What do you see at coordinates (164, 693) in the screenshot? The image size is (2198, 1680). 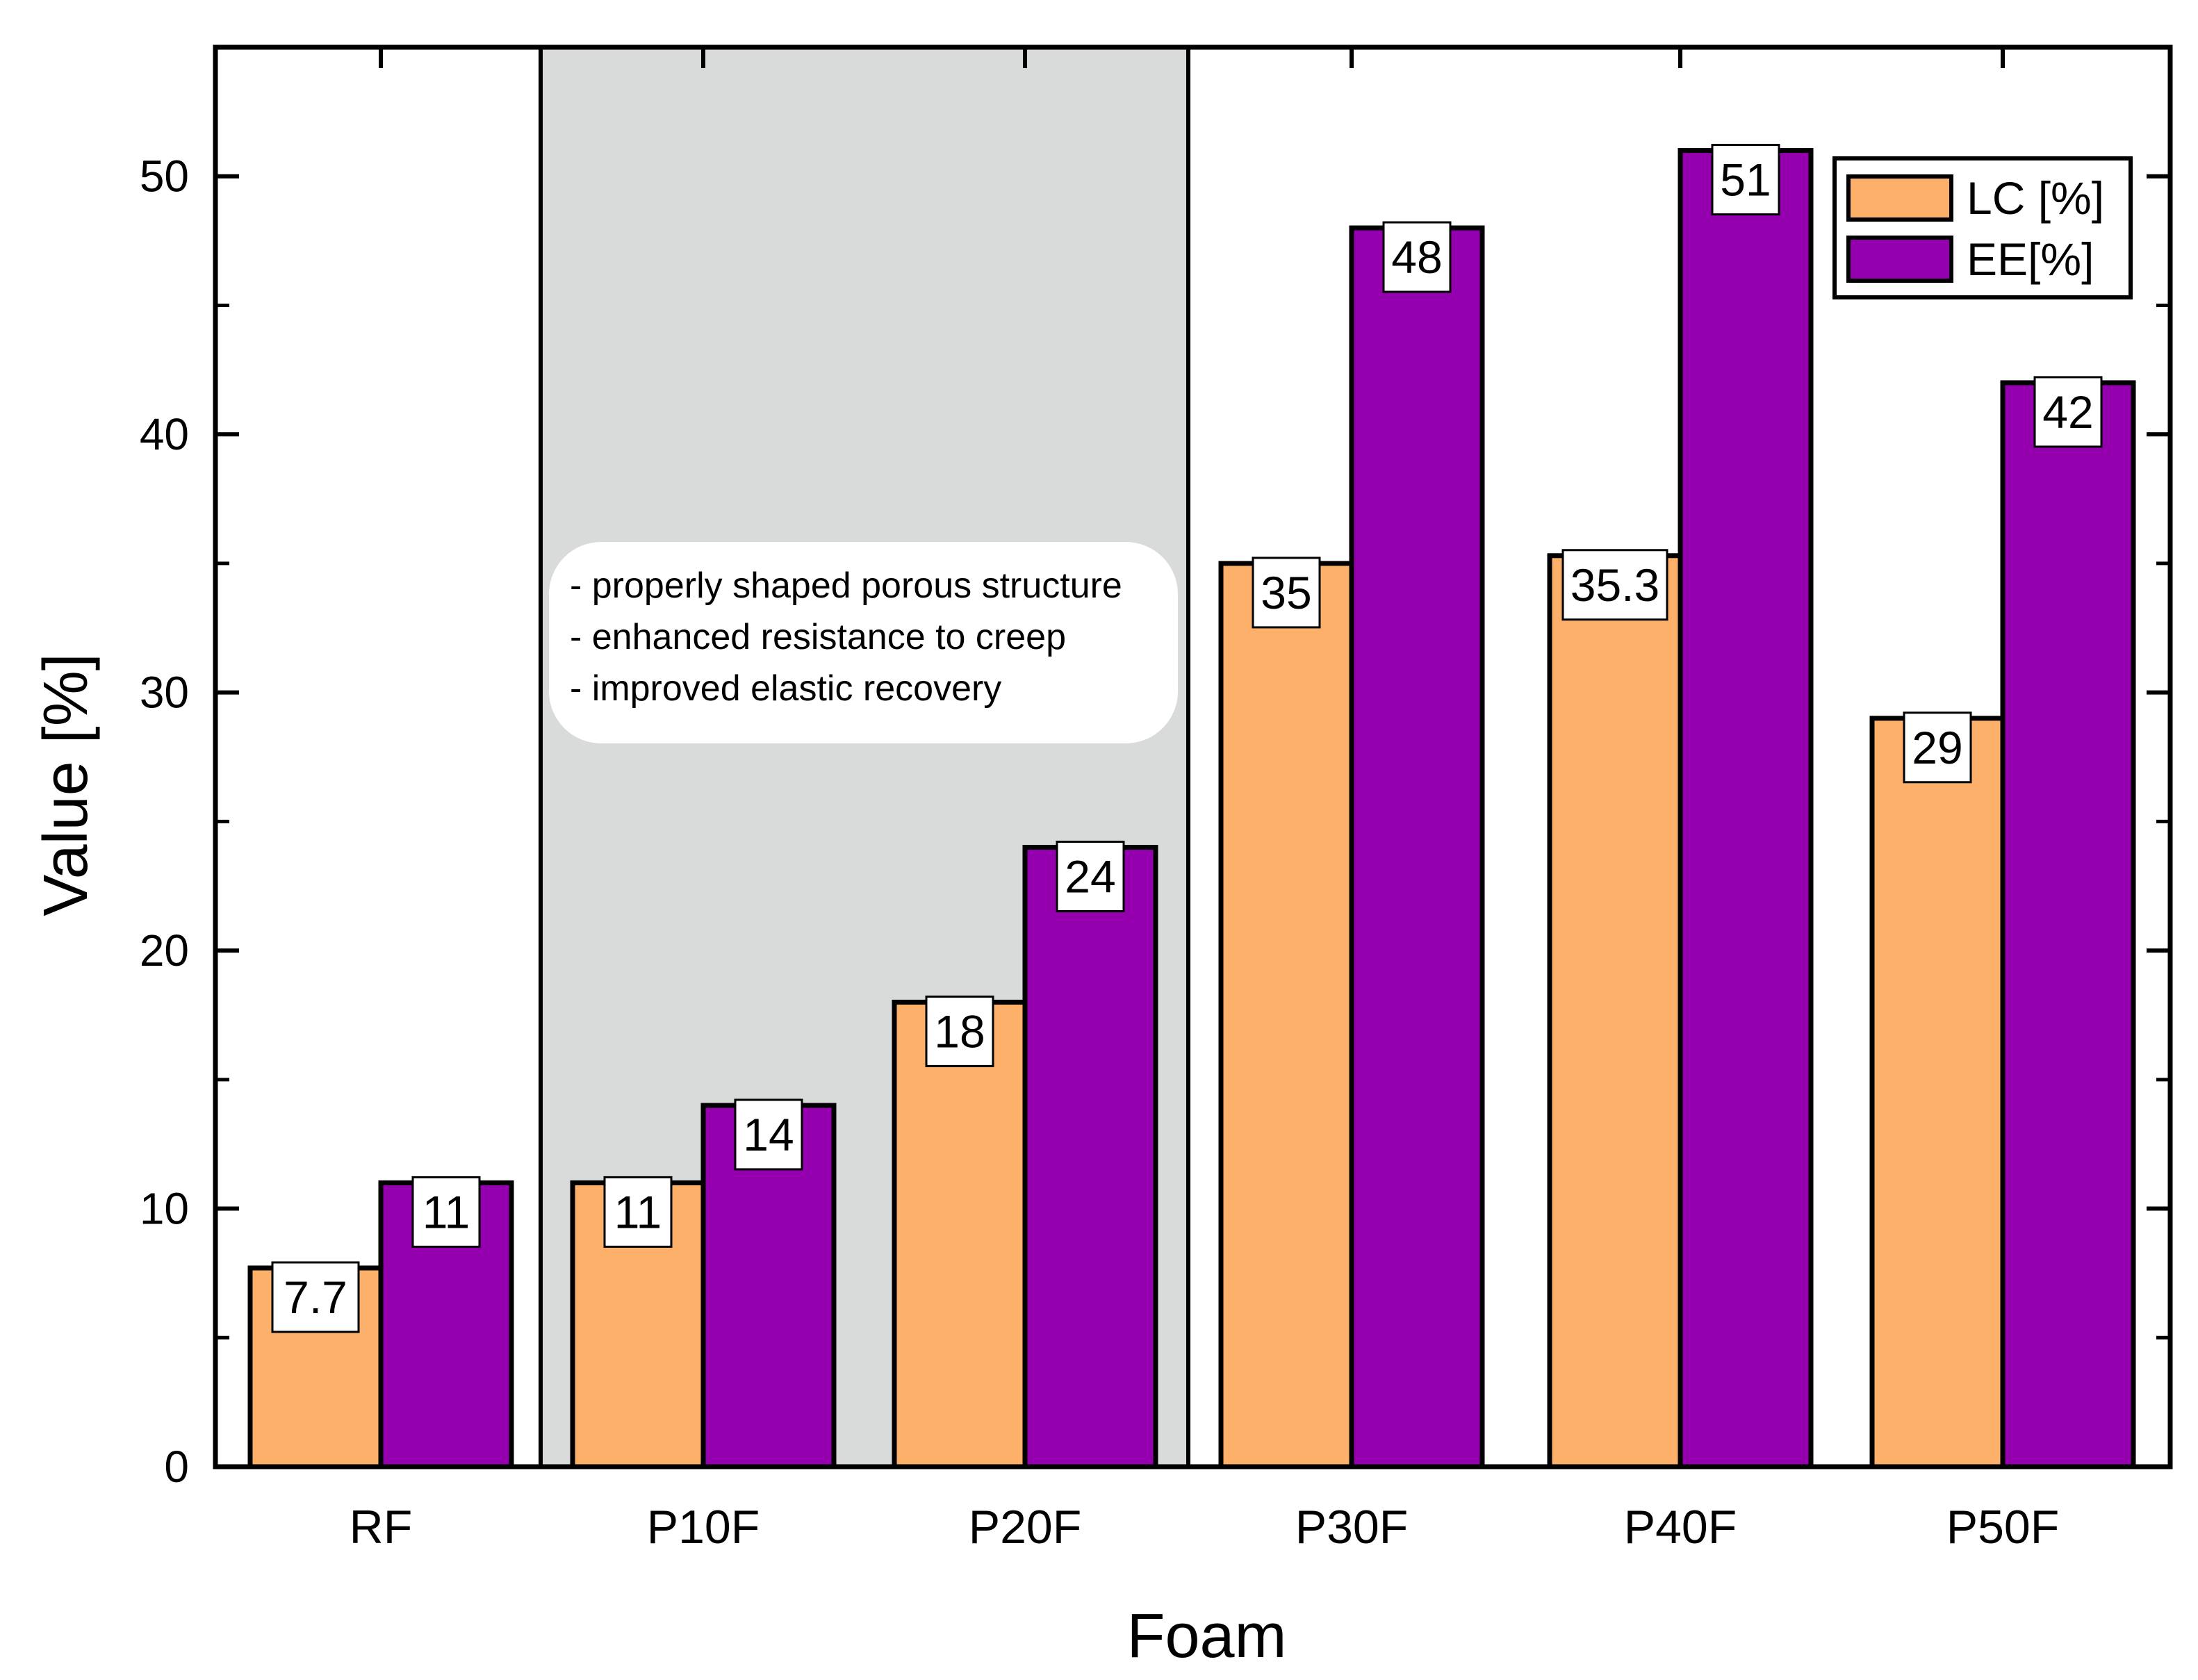 I see `y-tick-label: 30` at bounding box center [164, 693].